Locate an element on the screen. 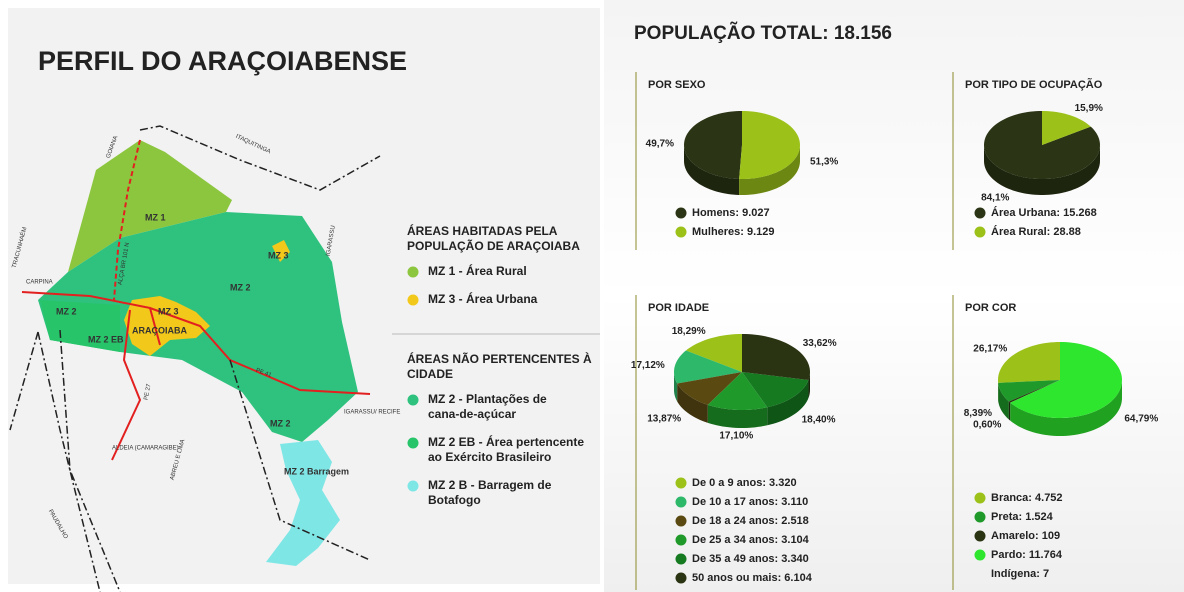 This screenshot has width=1184, height=592. legend-label: Área Rural: 28.88 is located at coordinates (1036, 231).